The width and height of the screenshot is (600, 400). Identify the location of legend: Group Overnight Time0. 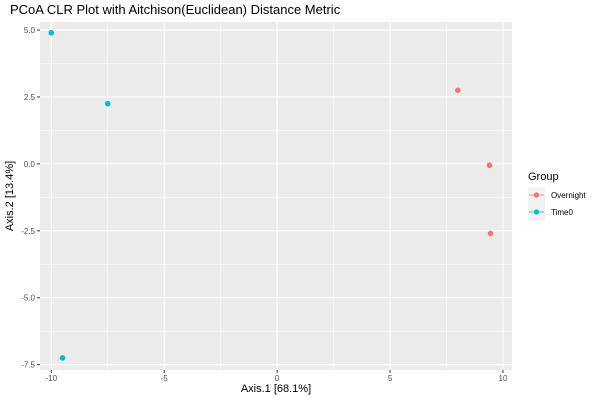
(557, 196).